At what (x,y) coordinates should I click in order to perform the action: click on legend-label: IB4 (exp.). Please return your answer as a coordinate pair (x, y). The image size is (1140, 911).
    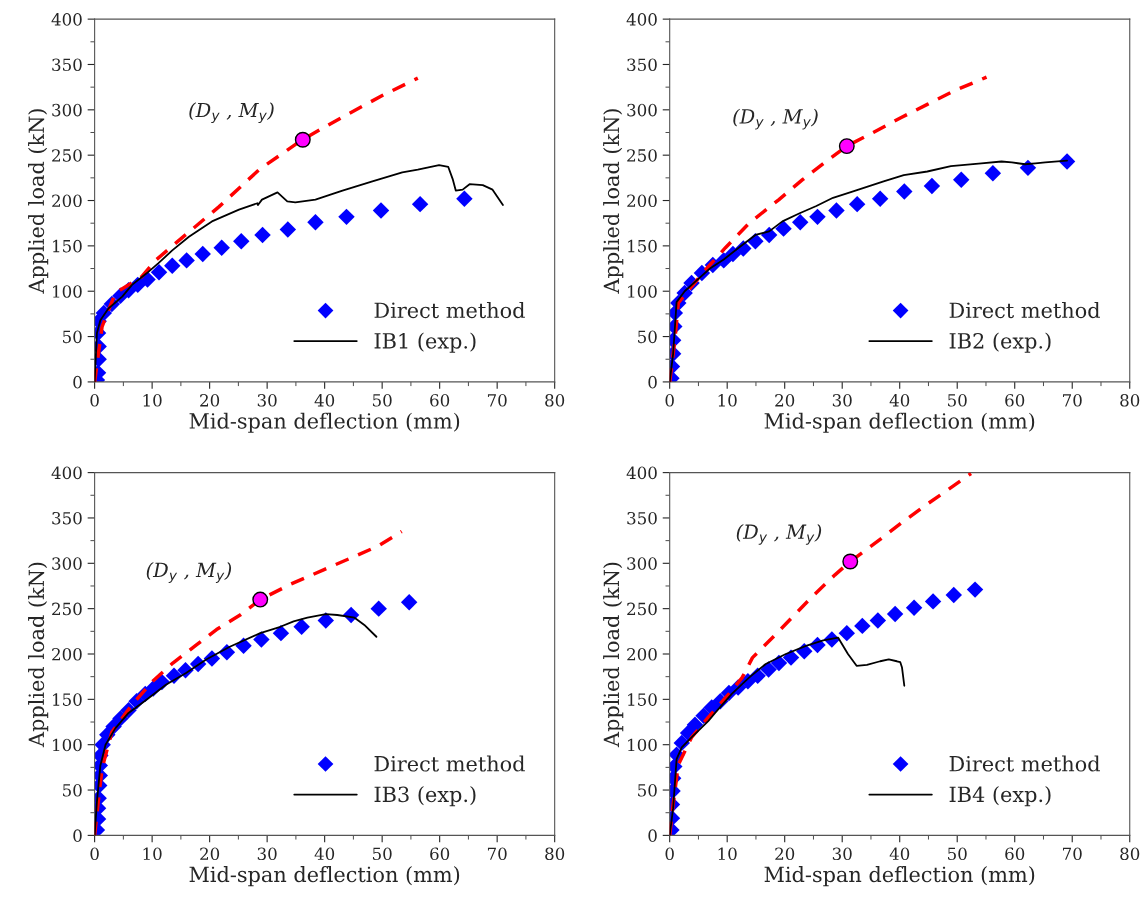
    Looking at the image, I should click on (1000, 796).